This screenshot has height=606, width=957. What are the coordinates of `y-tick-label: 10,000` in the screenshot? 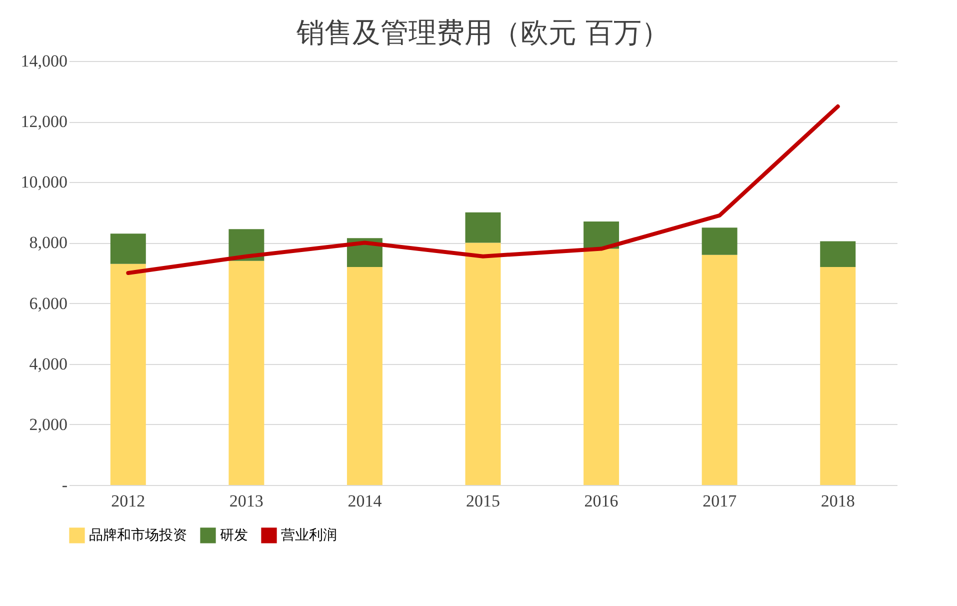 It's located at (44, 182).